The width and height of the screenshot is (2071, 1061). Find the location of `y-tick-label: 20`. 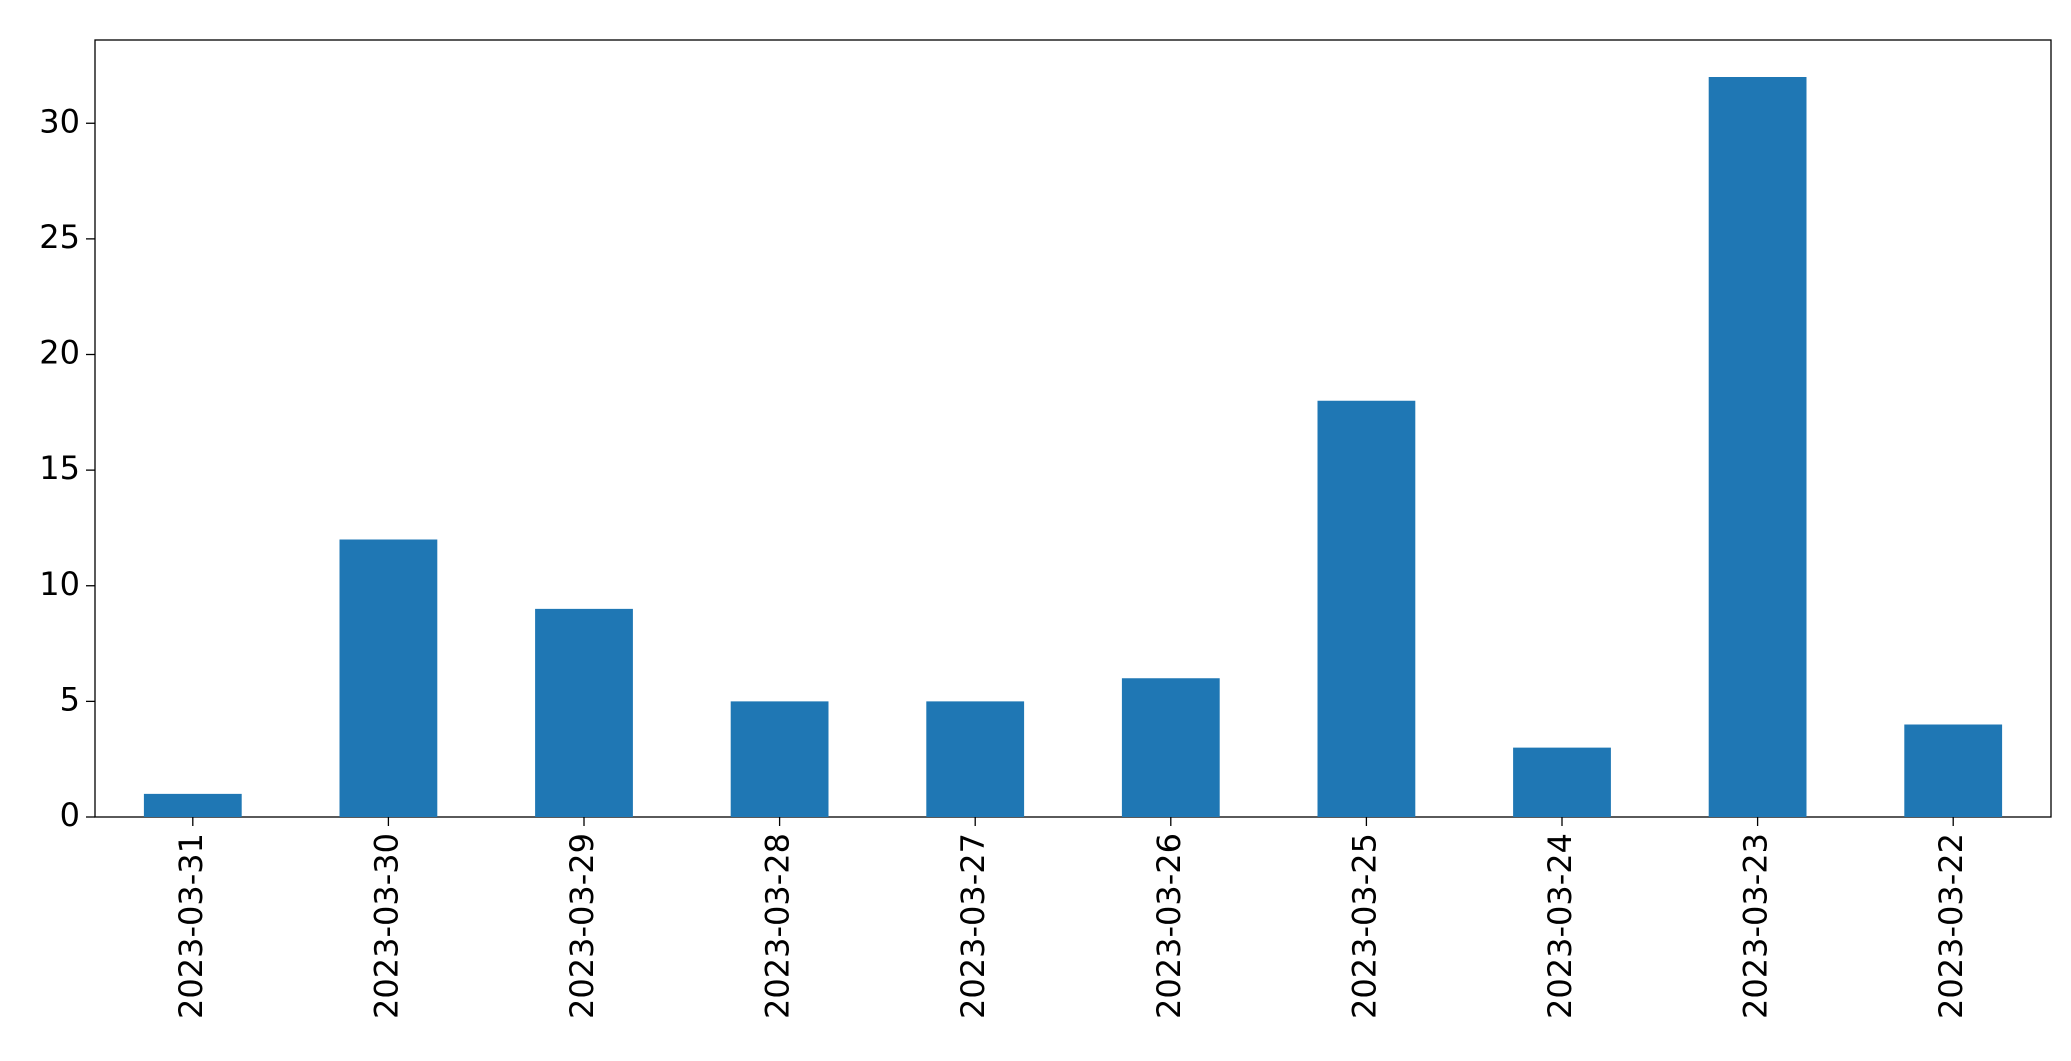

y-tick-label: 20 is located at coordinates (59, 353).